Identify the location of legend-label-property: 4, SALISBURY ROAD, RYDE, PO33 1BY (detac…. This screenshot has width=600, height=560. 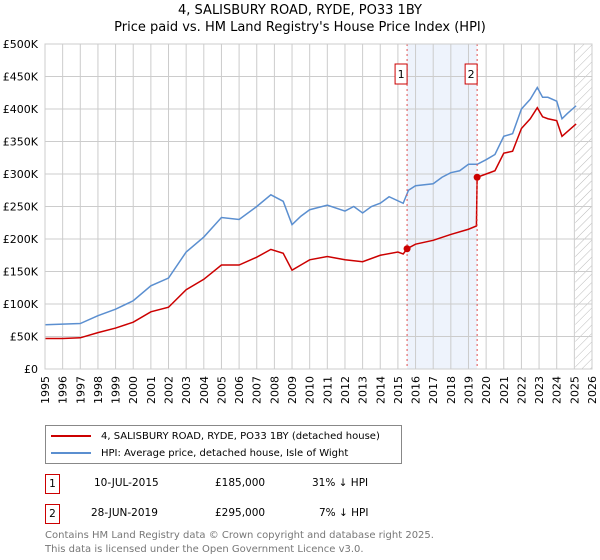
(240, 436).